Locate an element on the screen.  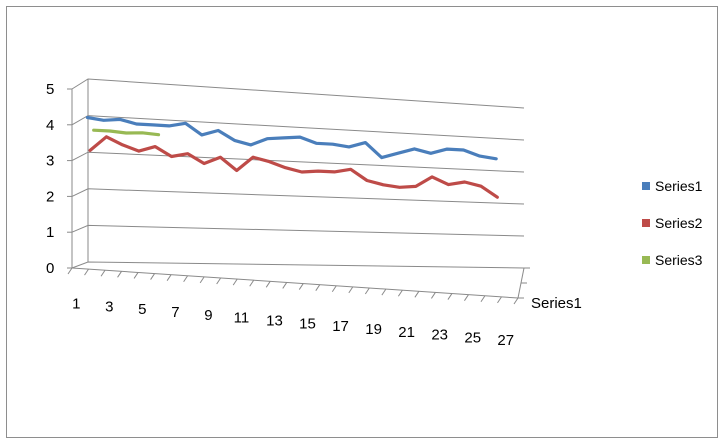
depth-axis-label: Series1 is located at coordinates (556, 303).